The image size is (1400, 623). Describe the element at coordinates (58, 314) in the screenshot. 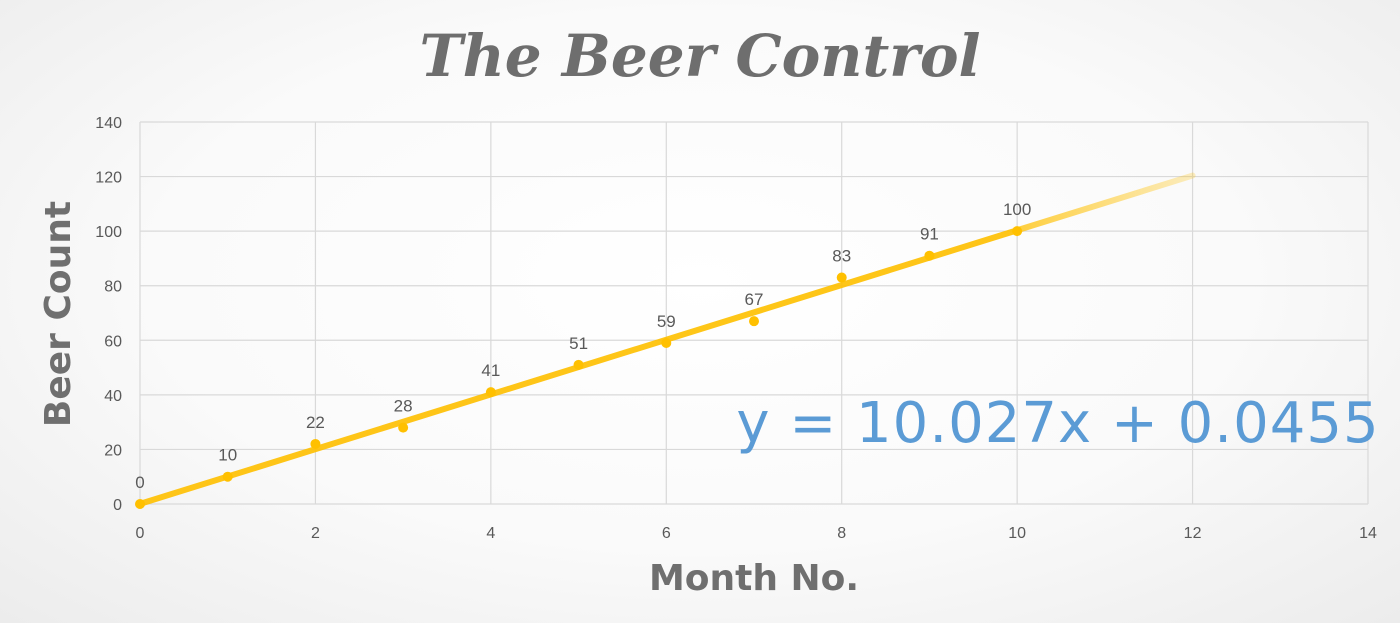

I see `y-axis-title: Beer Count` at that location.